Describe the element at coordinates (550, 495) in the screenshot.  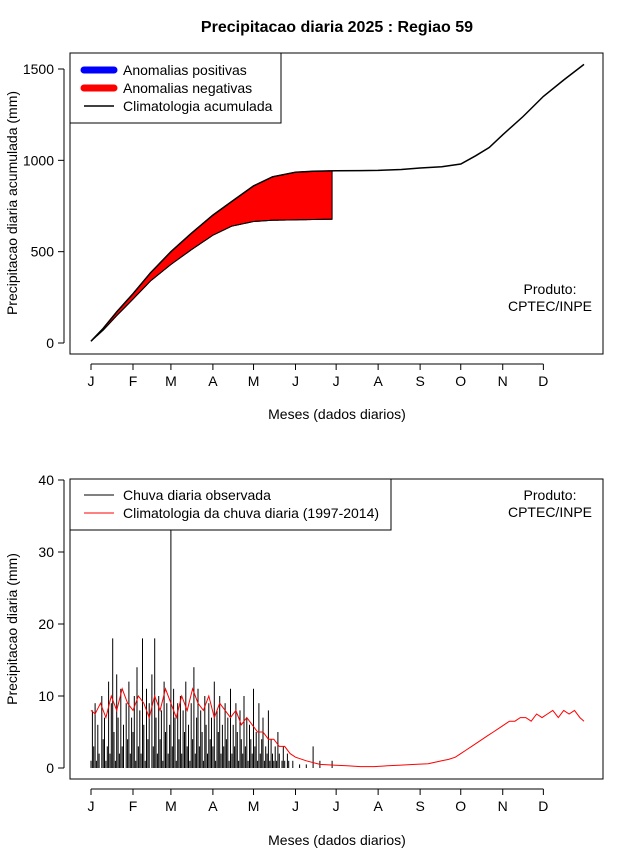
I see `panel2-annotation-line1: Produto:` at that location.